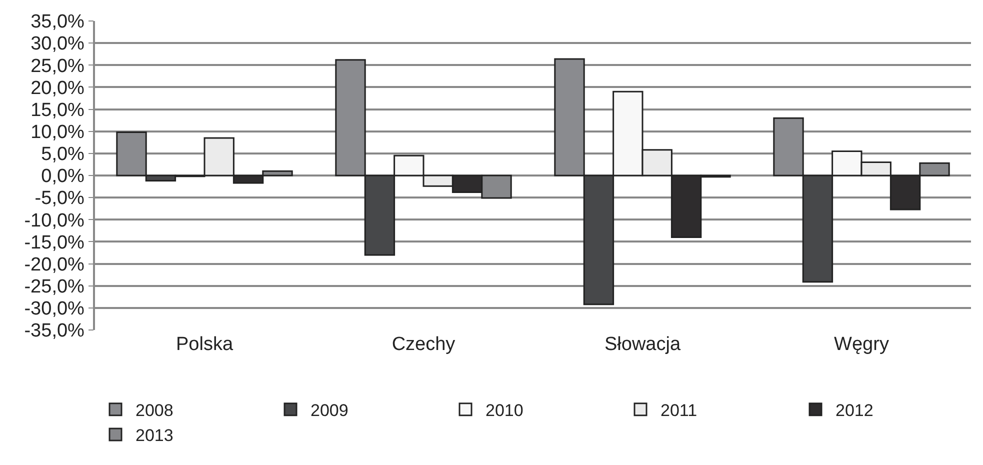  Describe the element at coordinates (54, 243) in the screenshot. I see `y-tick-label: -15,0%` at that location.